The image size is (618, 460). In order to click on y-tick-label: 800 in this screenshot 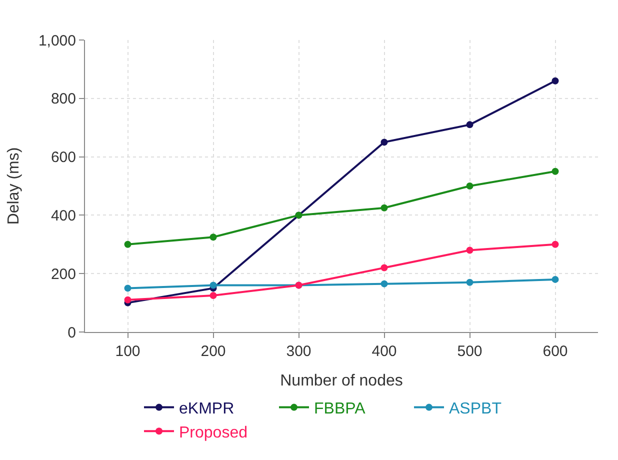, I will do `click(63, 99)`.